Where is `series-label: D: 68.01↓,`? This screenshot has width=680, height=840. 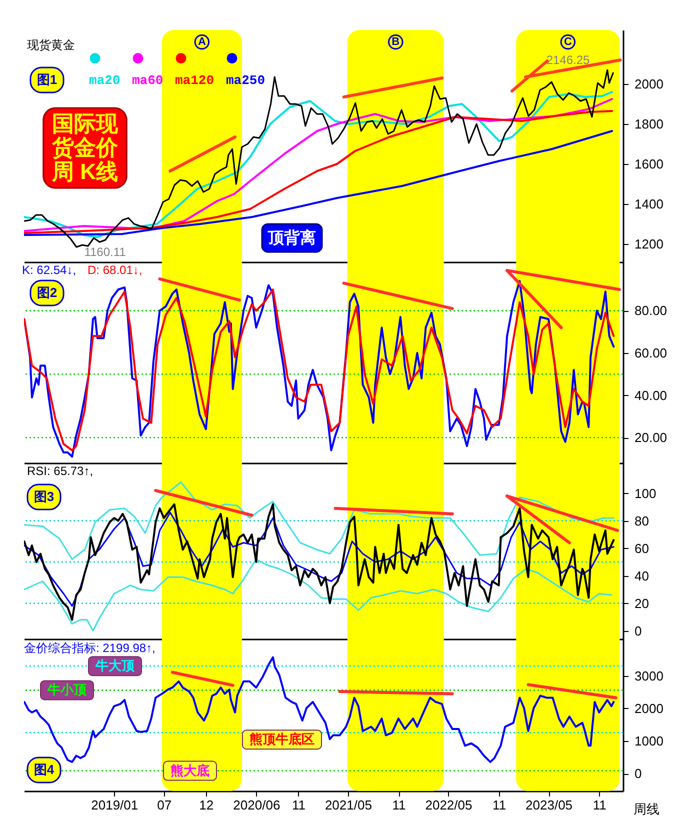
series-label: D: 68.01↓, is located at coordinates (115, 270).